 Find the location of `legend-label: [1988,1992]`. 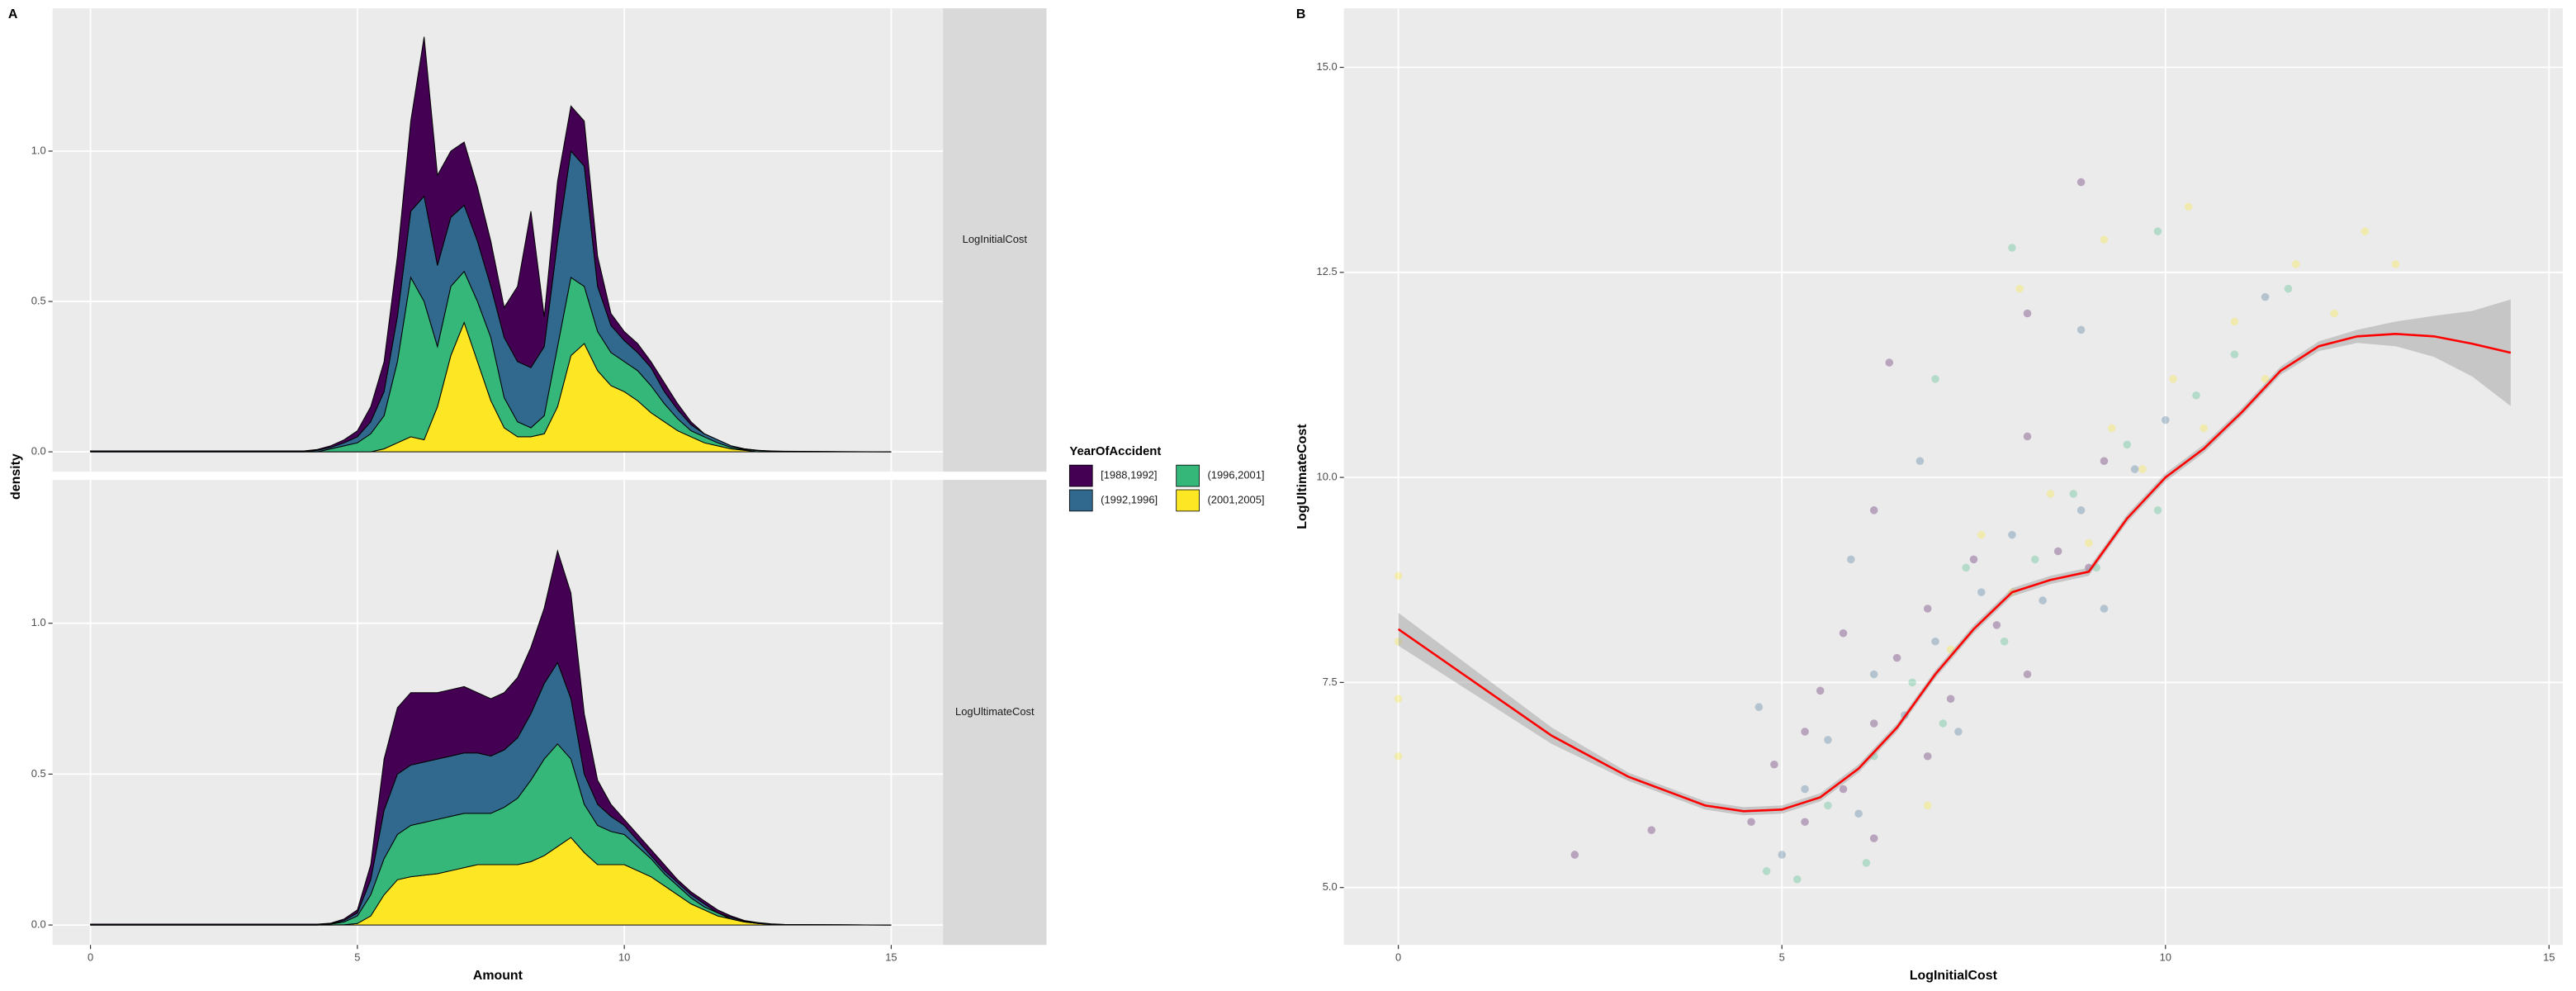

legend-label: [1988,1992] is located at coordinates (1129, 475).